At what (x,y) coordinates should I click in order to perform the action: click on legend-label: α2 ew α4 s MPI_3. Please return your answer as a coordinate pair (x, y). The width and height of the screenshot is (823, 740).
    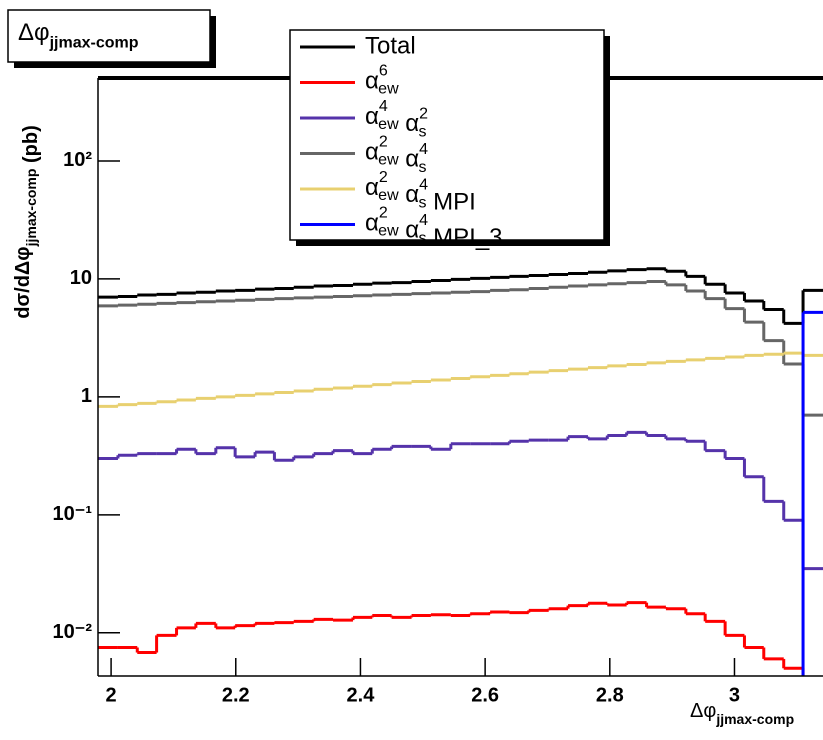
    Looking at the image, I should click on (434, 228).